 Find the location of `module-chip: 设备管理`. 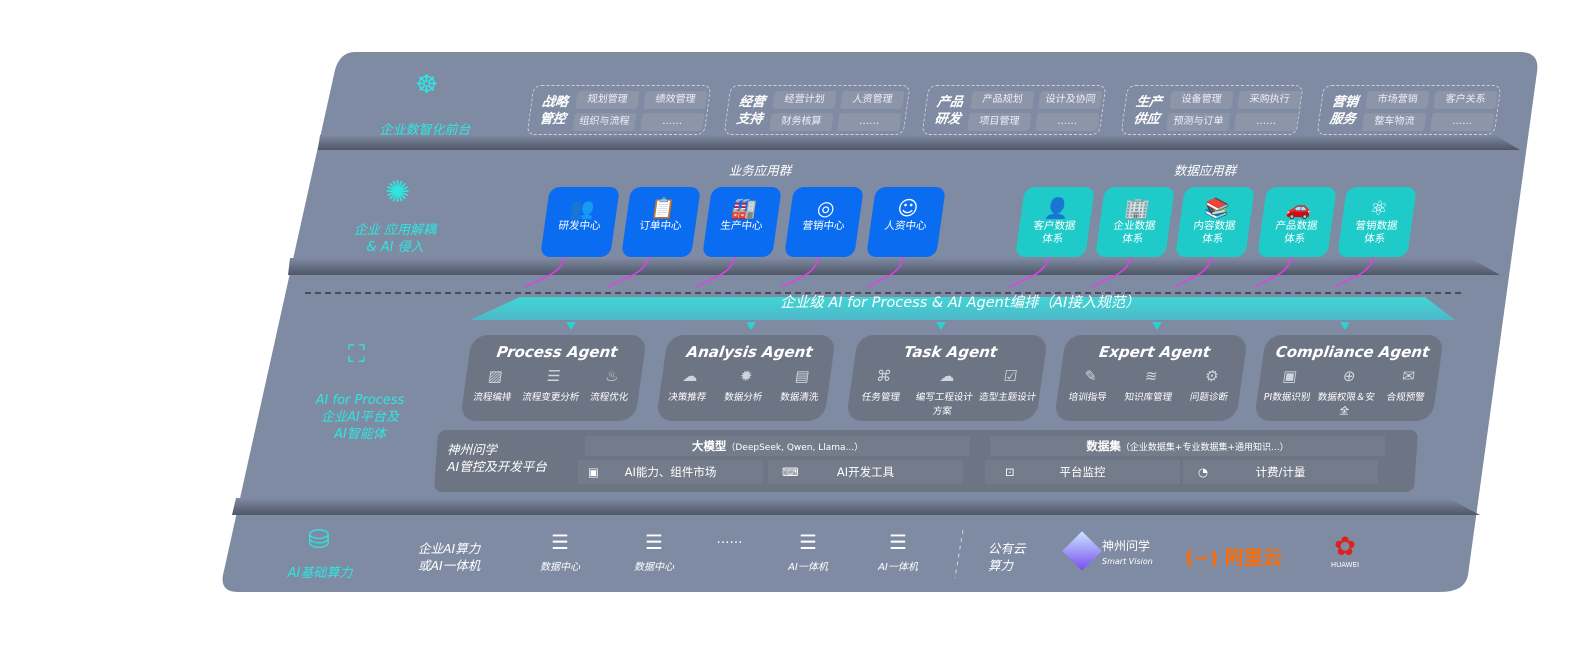

module-chip: 设备管理 is located at coordinates (1201, 100).